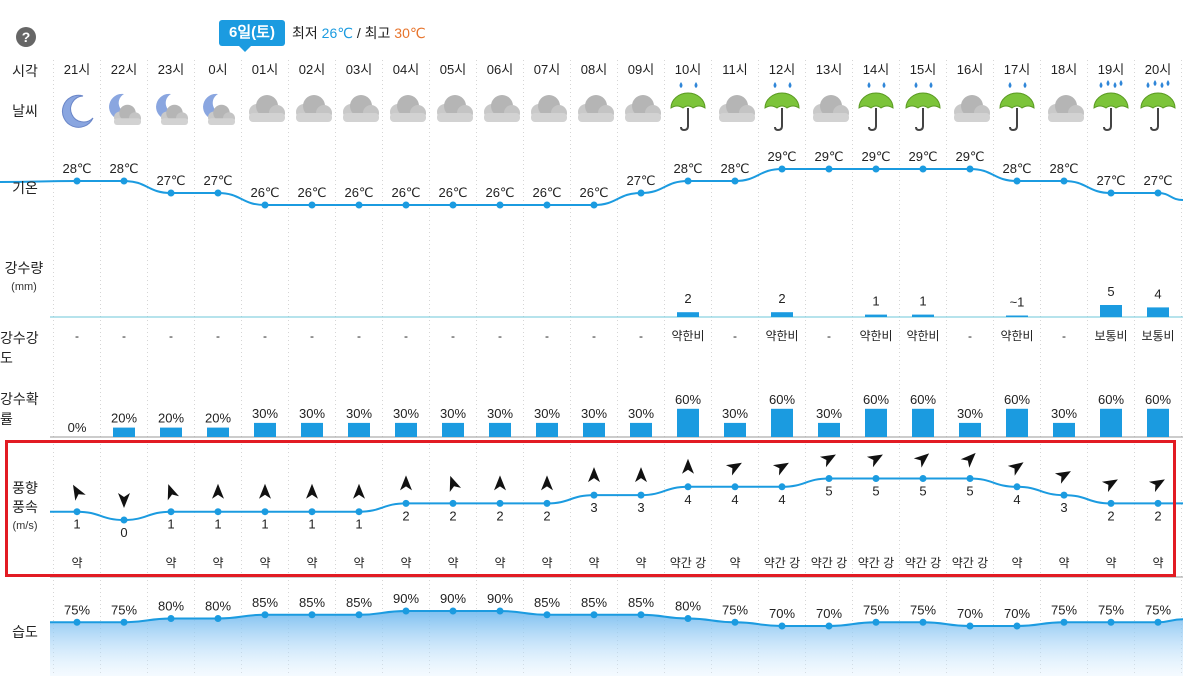  Describe the element at coordinates (124, 69) in the screenshot. I see `hour-label: 22시` at that location.